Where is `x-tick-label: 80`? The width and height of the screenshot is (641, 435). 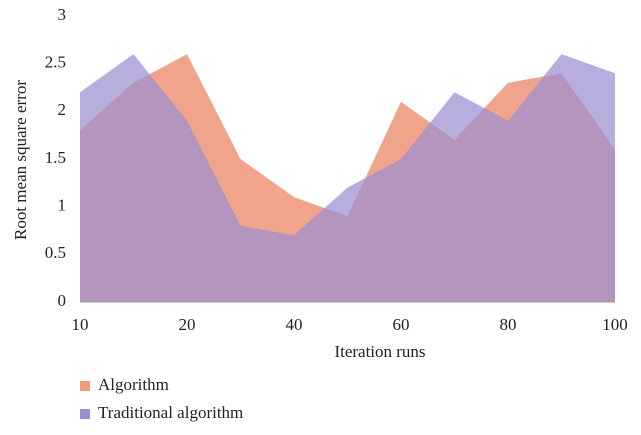 x-tick-label: 80 is located at coordinates (508, 324).